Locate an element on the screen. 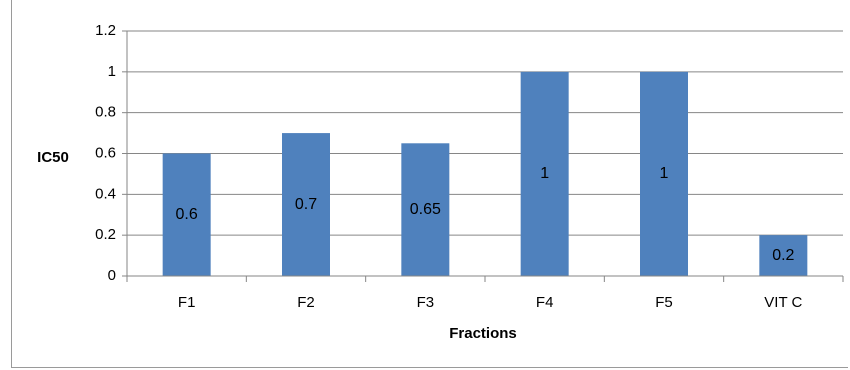 The width and height of the screenshot is (850, 370). x-axis-title: Fractions is located at coordinates (483, 333).